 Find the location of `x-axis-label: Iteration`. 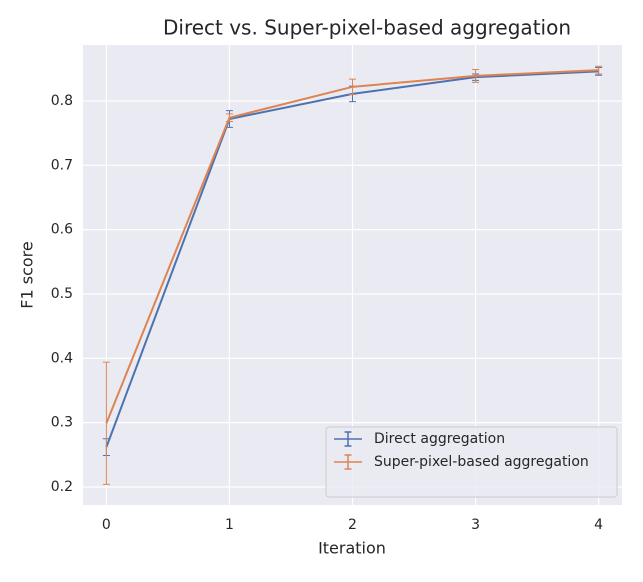

x-axis-label: Iteration is located at coordinates (352, 548).